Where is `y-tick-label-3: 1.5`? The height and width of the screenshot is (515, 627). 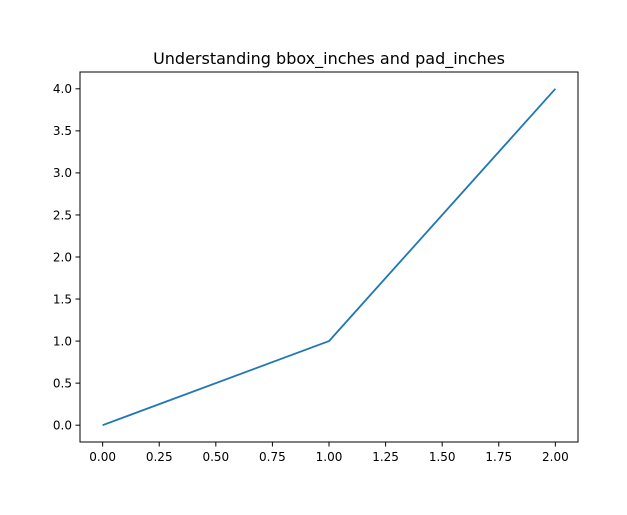
y-tick-label-3: 1.5 is located at coordinates (62, 299).